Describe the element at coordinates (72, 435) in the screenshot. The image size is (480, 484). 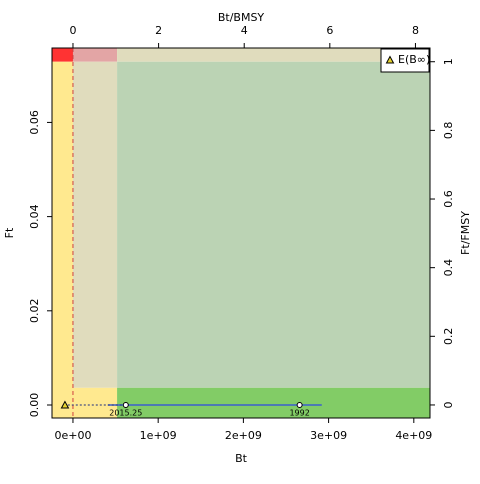
I see `x-tick-label: 0e+00` at that location.